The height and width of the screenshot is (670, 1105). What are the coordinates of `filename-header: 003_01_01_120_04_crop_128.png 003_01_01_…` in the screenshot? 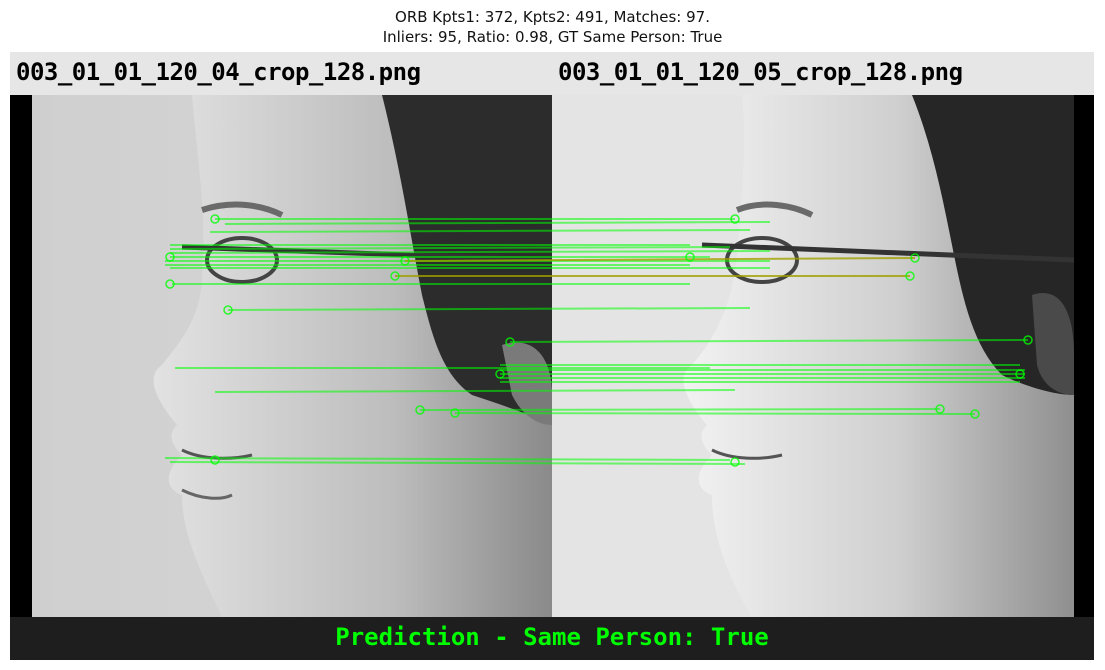 It's located at (552, 73).